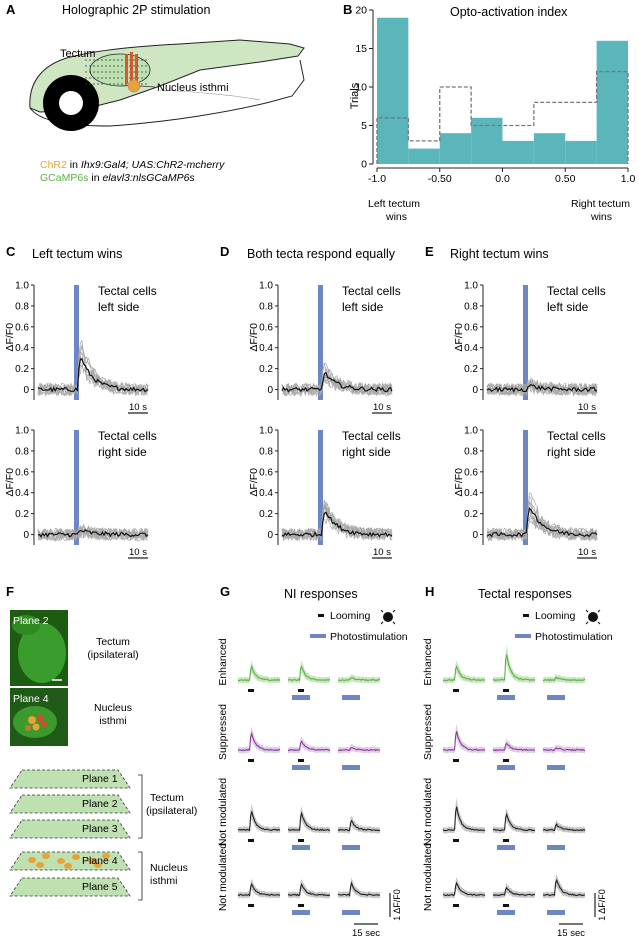  What do you see at coordinates (396, 217) in the screenshot?
I see `annot-left-2: wins` at bounding box center [396, 217].